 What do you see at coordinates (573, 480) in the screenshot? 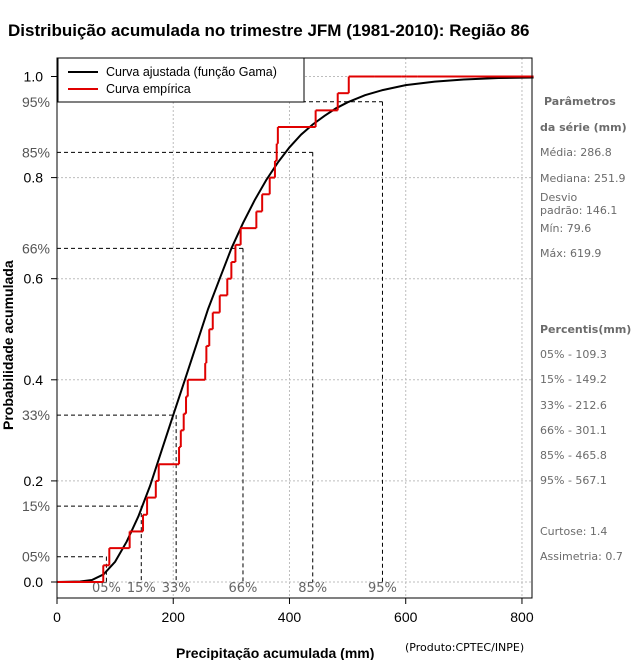
I see `sidebar-p95: 95% - 567.1` at bounding box center [573, 480].